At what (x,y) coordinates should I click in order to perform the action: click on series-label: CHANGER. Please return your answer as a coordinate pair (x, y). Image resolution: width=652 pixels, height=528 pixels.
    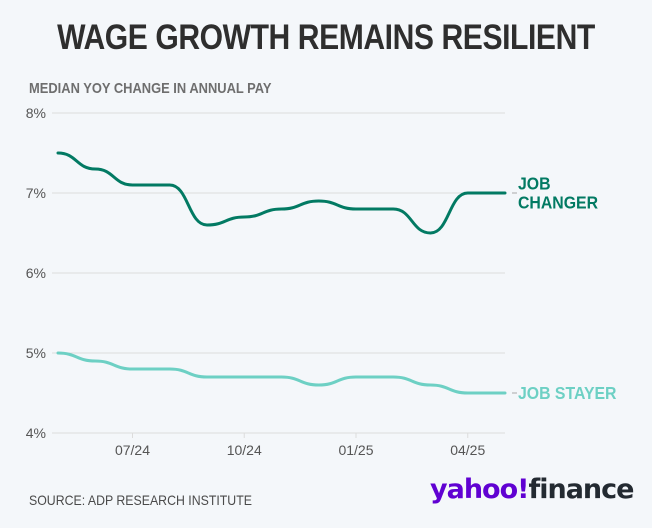
    Looking at the image, I should click on (558, 203).